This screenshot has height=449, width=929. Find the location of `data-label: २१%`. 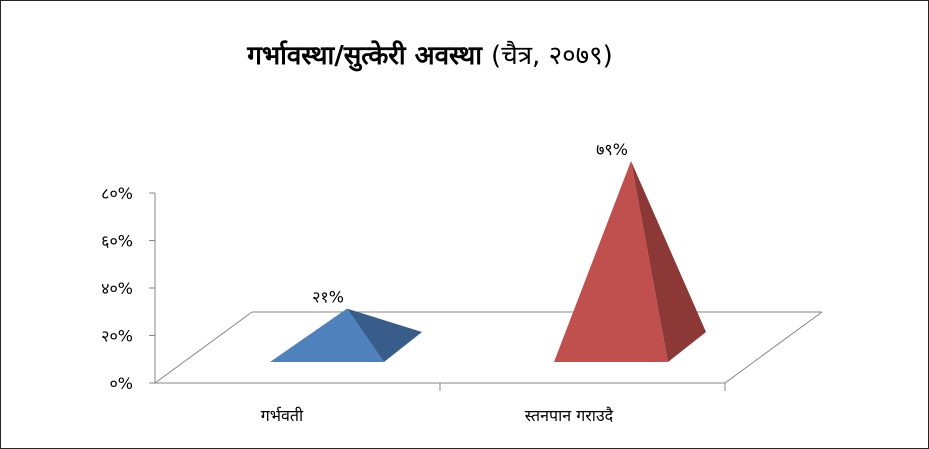

data-label: २१% is located at coordinates (328, 297).